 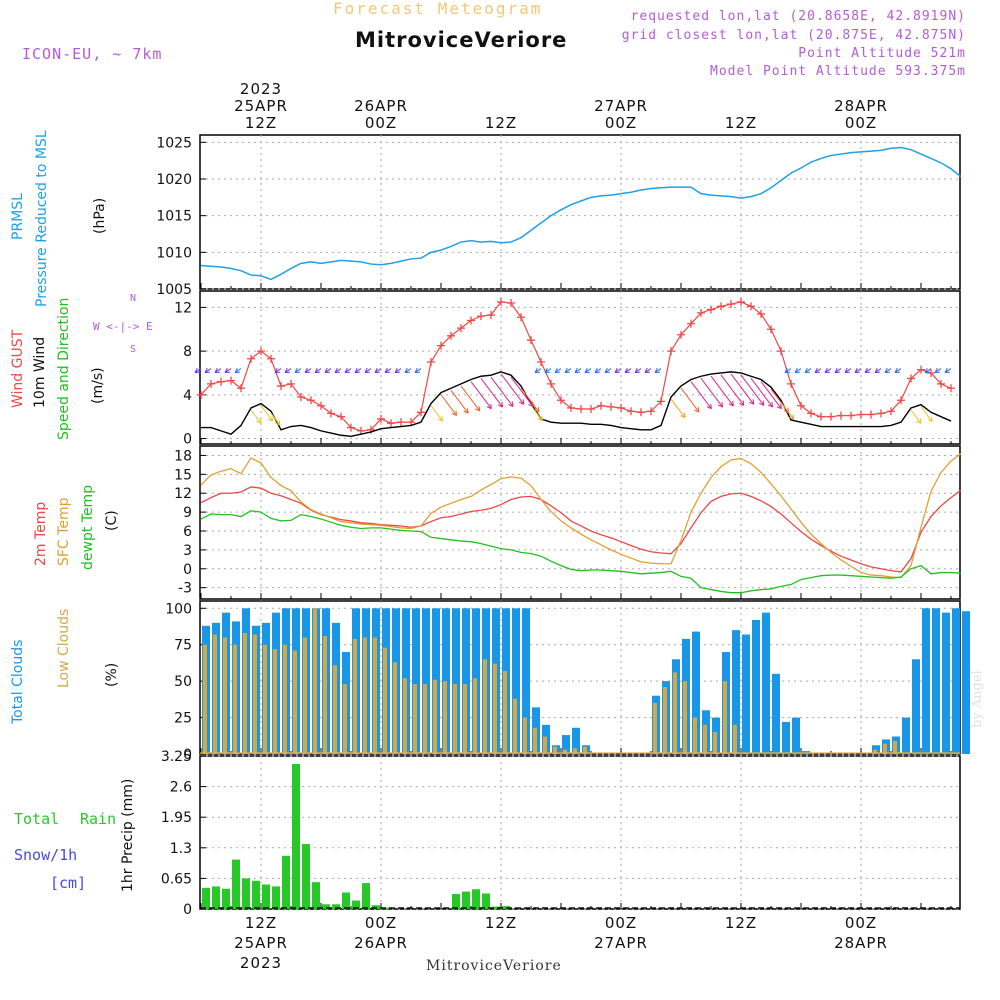 I want to click on bottom-time-label: 12Z, so click(x=501, y=923).